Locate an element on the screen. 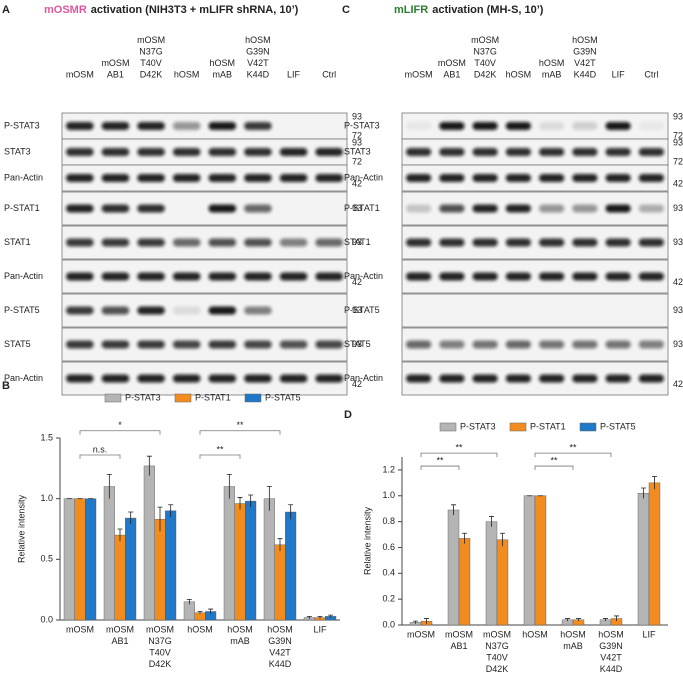 The width and height of the screenshot is (683, 681). panel-title: mLIFR activation (MH-S, 10’) is located at coordinates (469, 10).